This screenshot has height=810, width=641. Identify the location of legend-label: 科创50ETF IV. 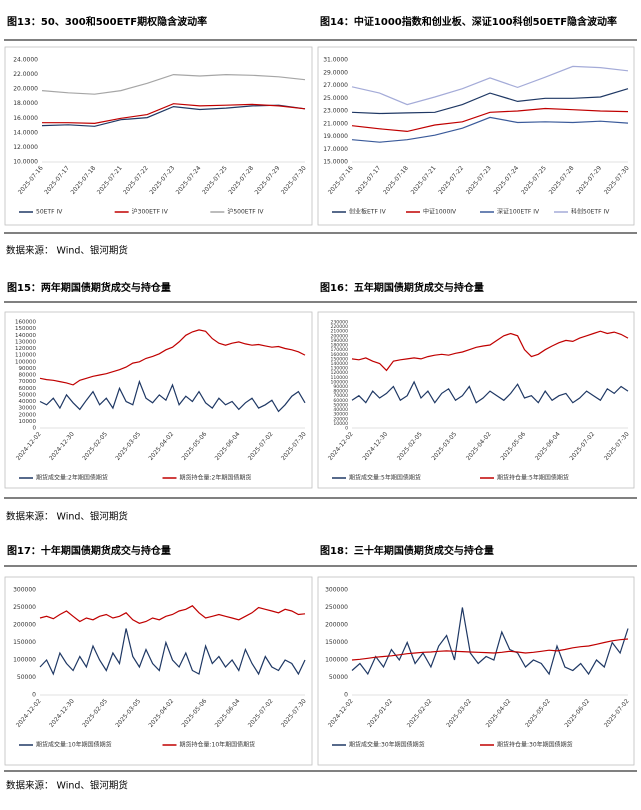
(590, 212).